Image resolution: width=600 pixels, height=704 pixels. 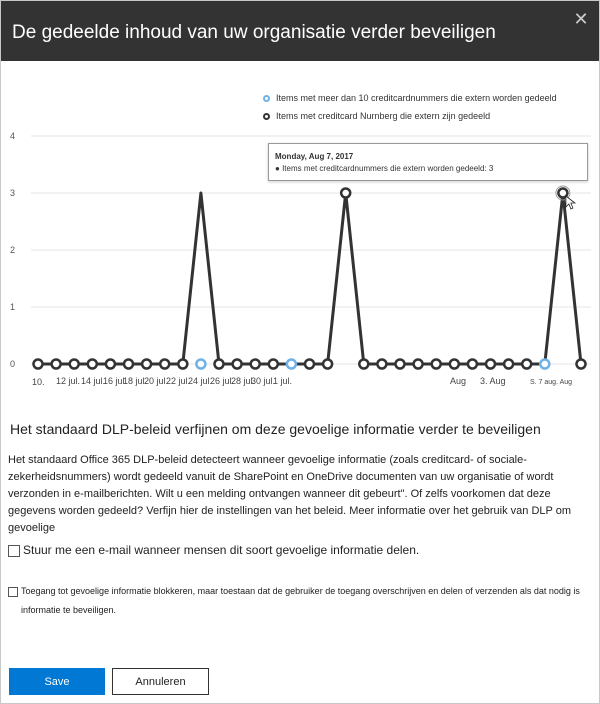 I want to click on mouse-cursor-icon, so click(x=571, y=202).